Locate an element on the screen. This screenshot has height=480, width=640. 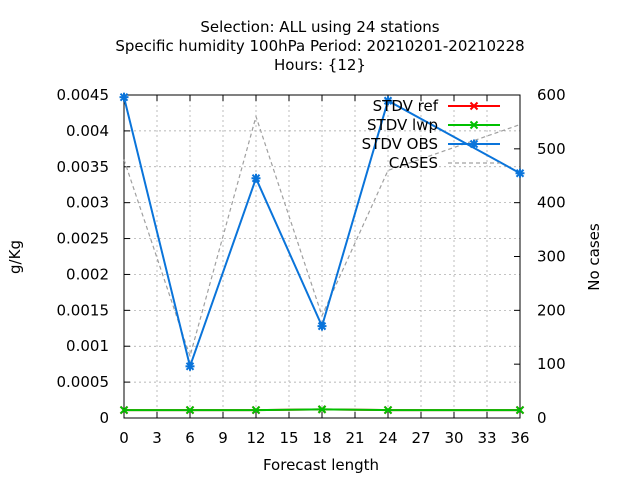
title-line-1: Selection: ALL using 24 stations is located at coordinates (319, 27).